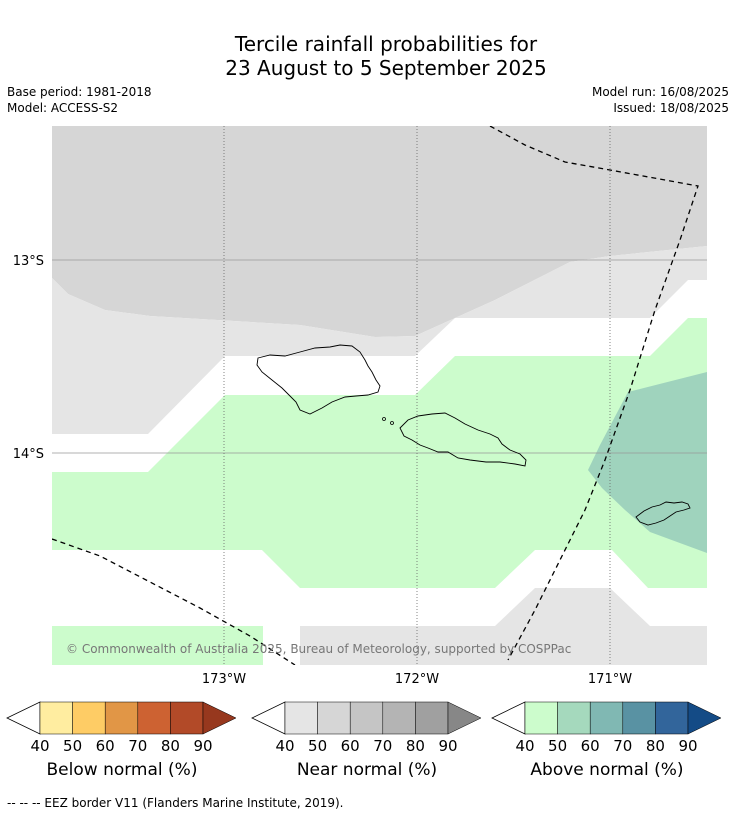 The width and height of the screenshot is (736, 816). Describe the element at coordinates (174, 601) in the screenshot. I see `eez-border-west` at that location.